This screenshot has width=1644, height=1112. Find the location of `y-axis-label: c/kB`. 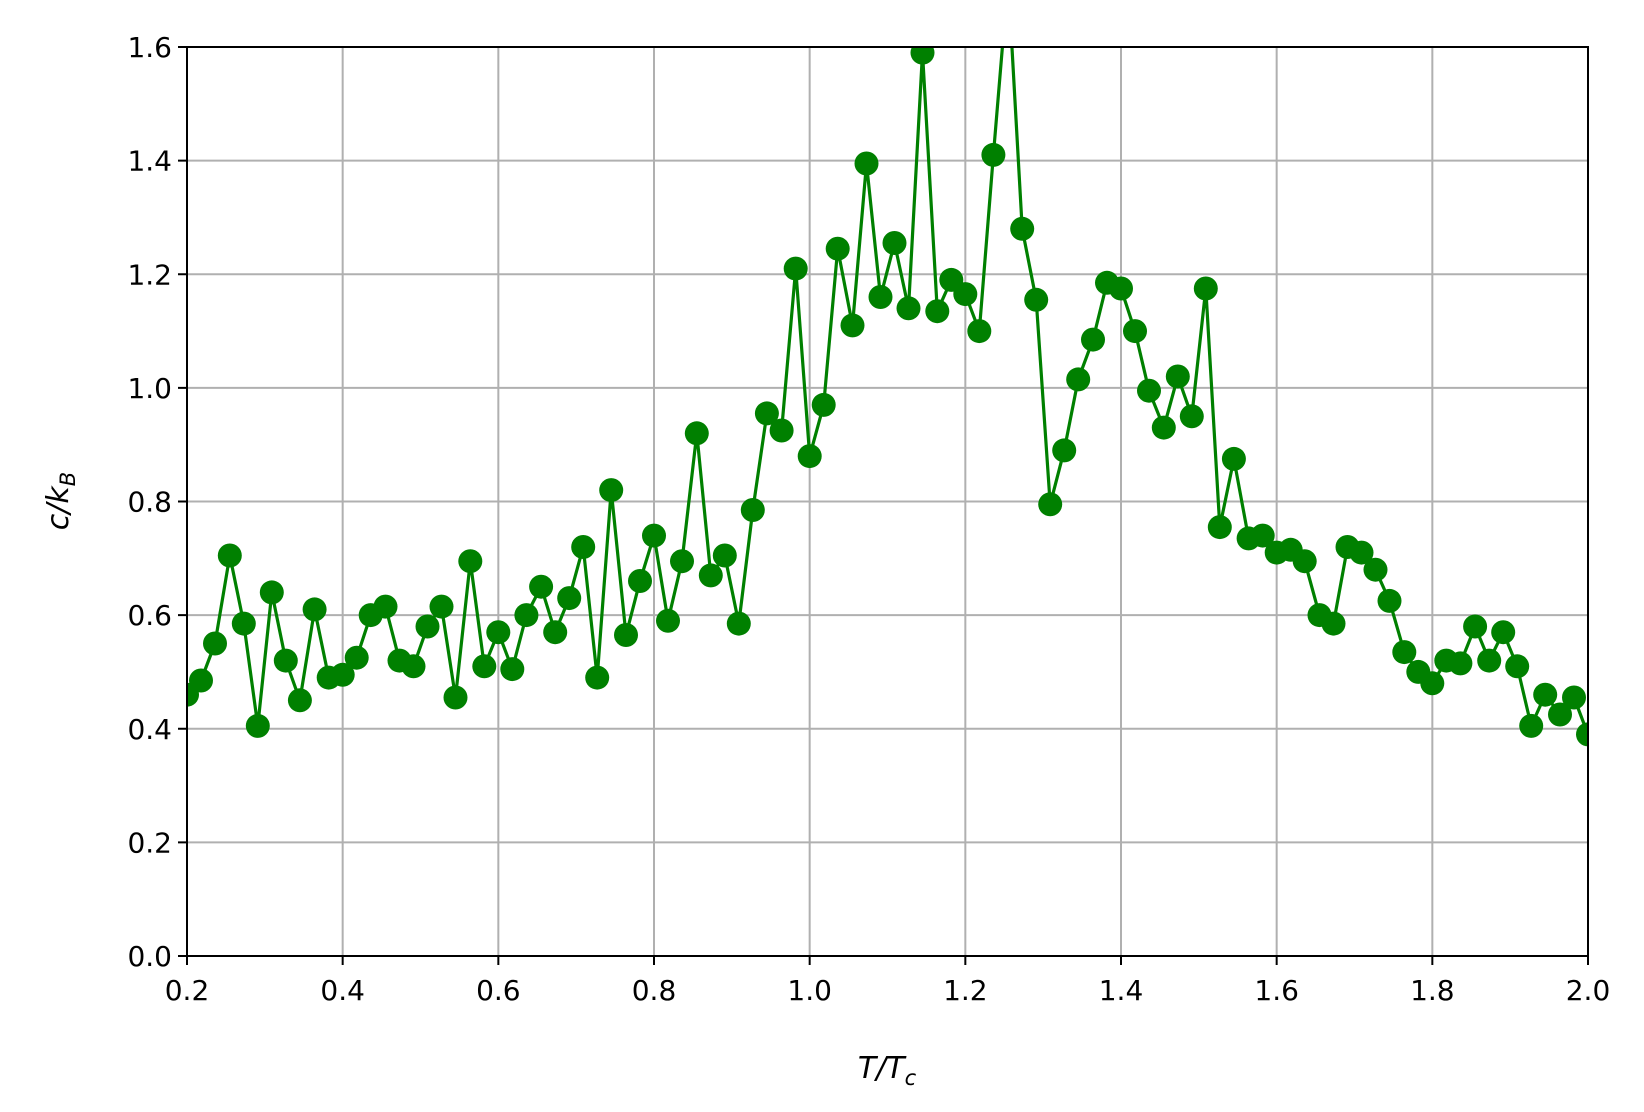

y-axis-label: c/kB is located at coordinates (60, 501).